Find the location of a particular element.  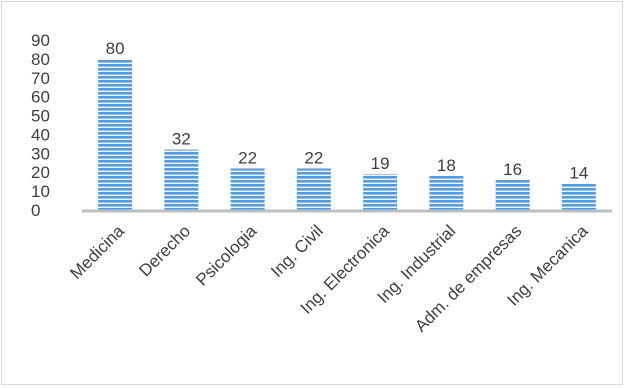

y-tick-label: 20 is located at coordinates (40, 172).